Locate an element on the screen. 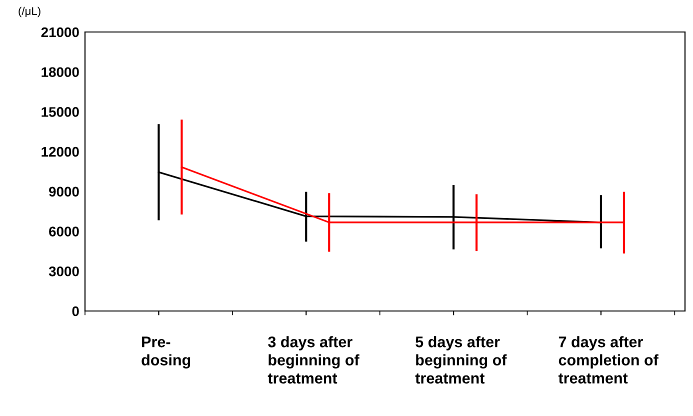 The height and width of the screenshot is (416, 693). y-axis-title: (/μL) is located at coordinates (29, 12).